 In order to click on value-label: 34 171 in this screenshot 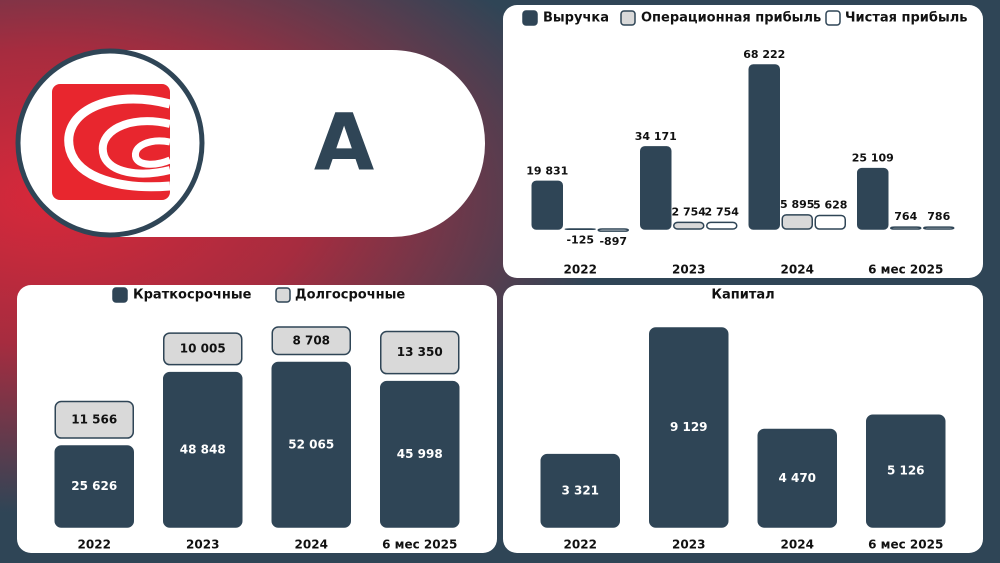, I will do `click(656, 136)`.